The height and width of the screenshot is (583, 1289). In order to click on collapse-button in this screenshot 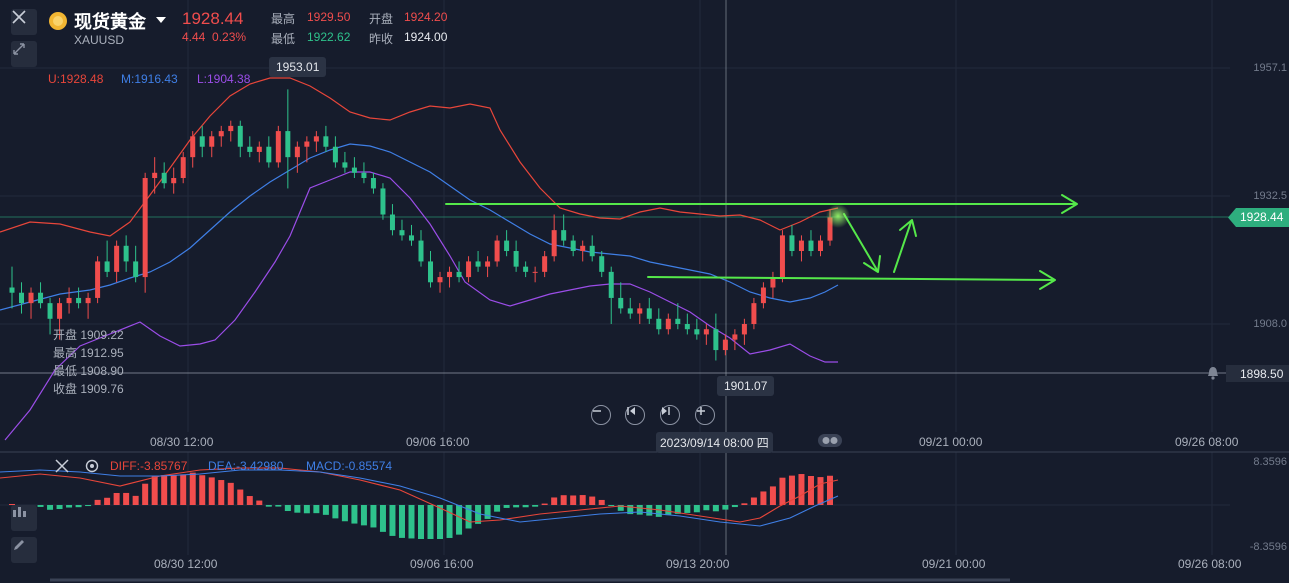, I will do `click(24, 54)`.